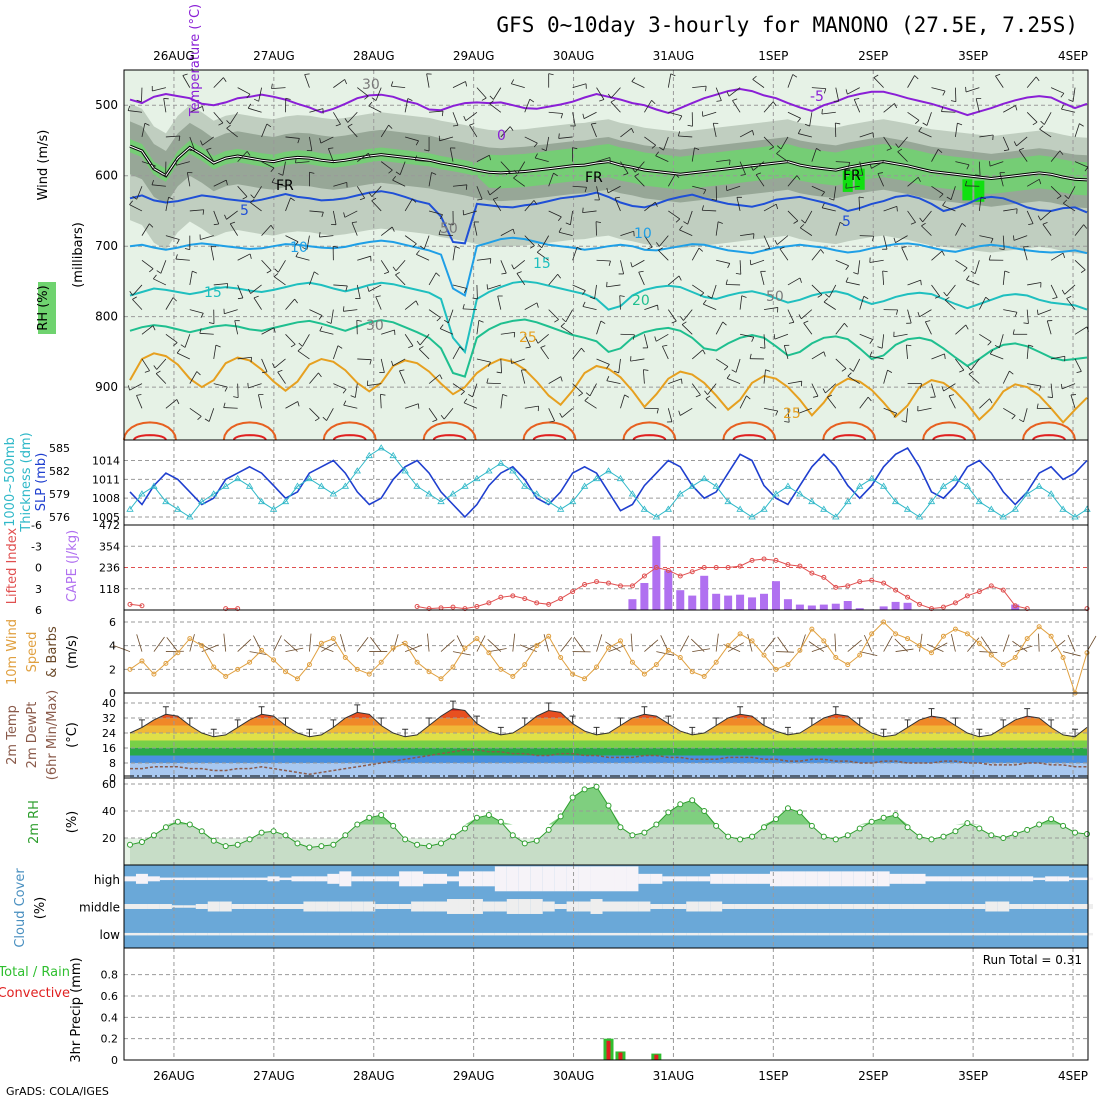 The image size is (1100, 1100). What do you see at coordinates (792, 414) in the screenshot?
I see `contour-label: 25` at bounding box center [792, 414].